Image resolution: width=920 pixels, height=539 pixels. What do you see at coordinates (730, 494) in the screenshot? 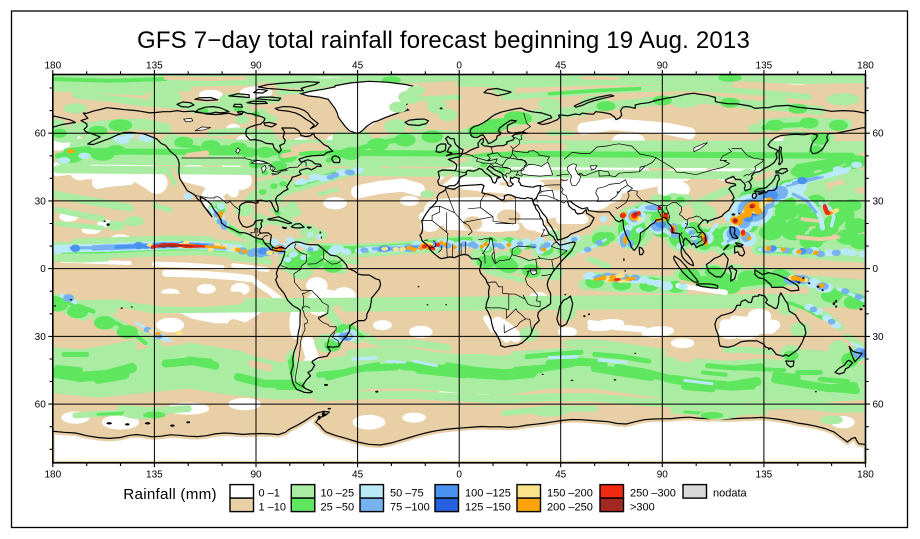
I see `svg-text: nodata` at bounding box center [730, 494].